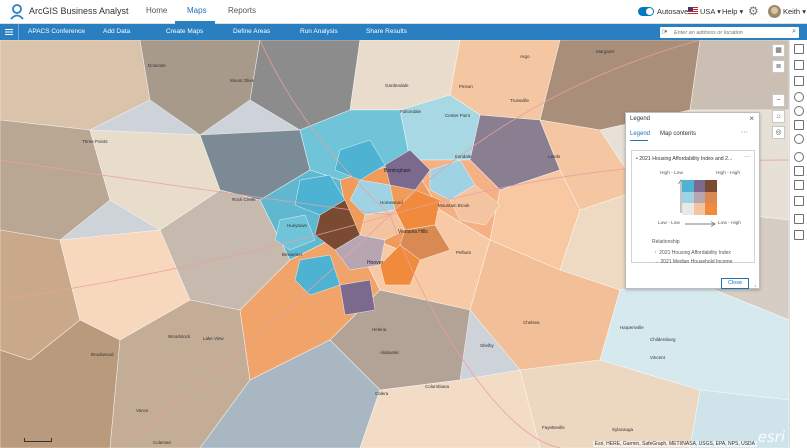 This screenshot has height=448, width=807. Describe the element at coordinates (735, 283) in the screenshot. I see `close-button: Close` at that location.